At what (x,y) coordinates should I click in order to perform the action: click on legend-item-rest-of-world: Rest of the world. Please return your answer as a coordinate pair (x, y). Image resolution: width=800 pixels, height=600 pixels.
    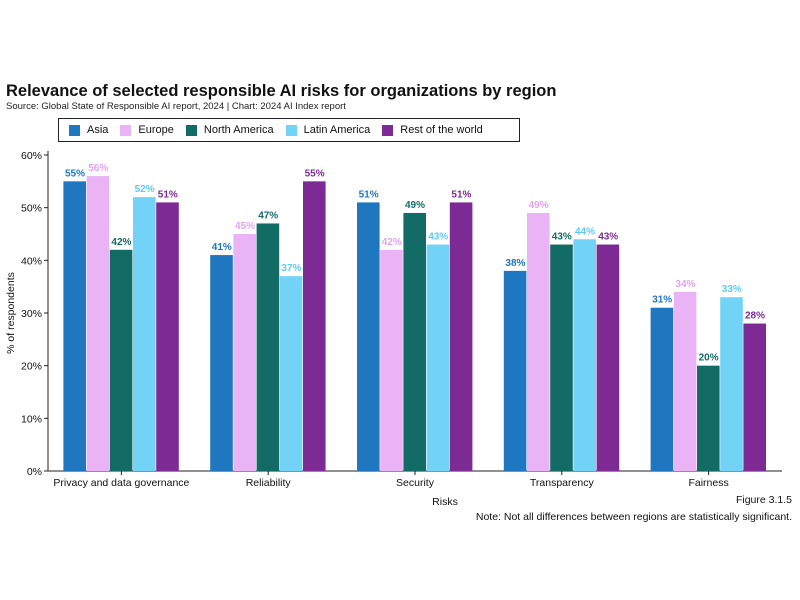
    Looking at the image, I should click on (432, 130).